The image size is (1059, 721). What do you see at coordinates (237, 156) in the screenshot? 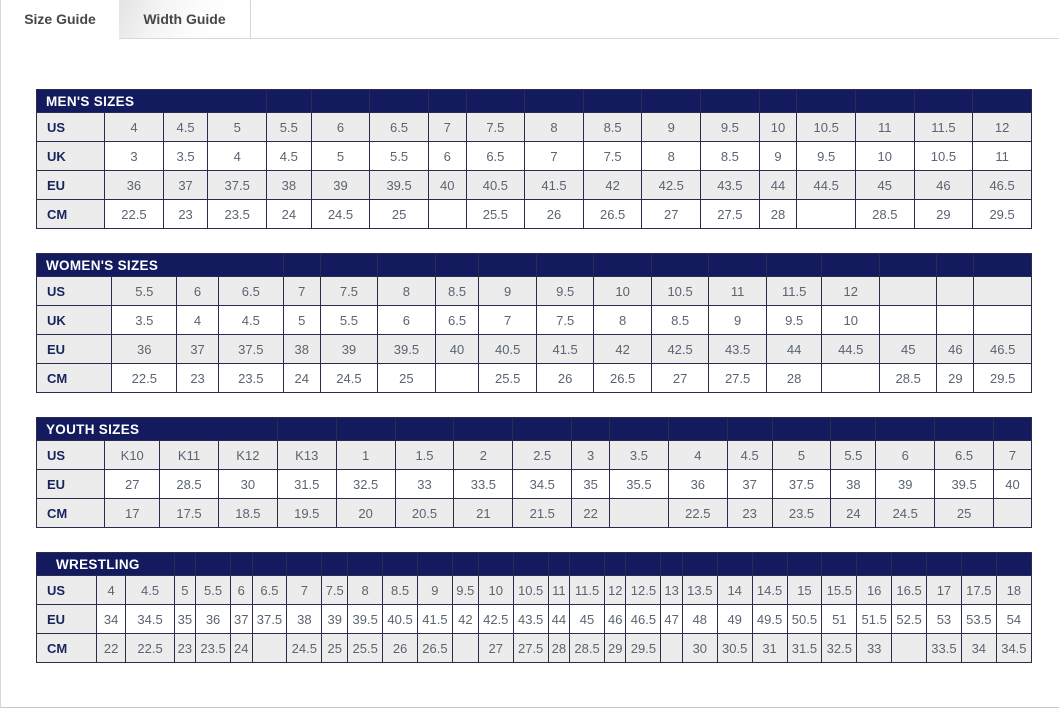
I see `size-value-cell: 4` at bounding box center [237, 156].